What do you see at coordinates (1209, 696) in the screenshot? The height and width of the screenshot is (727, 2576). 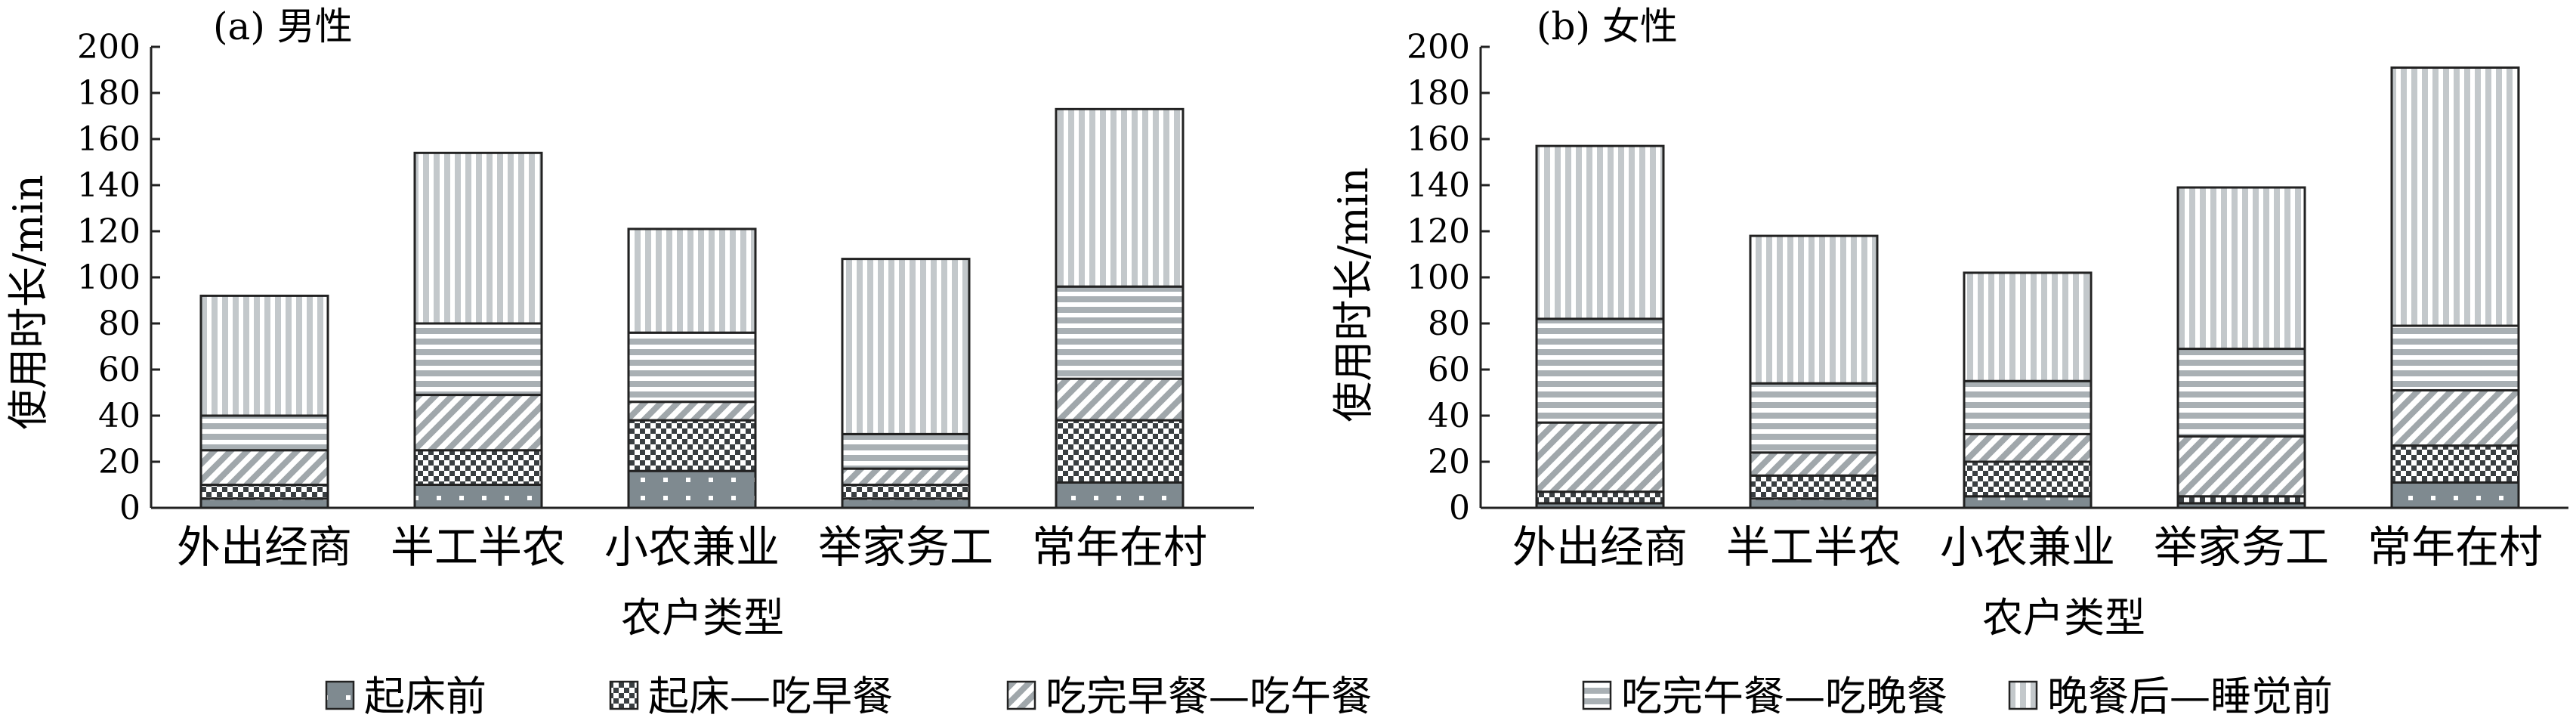 I see `legend-label: 吃完早餐—吃午餐` at bounding box center [1209, 696].